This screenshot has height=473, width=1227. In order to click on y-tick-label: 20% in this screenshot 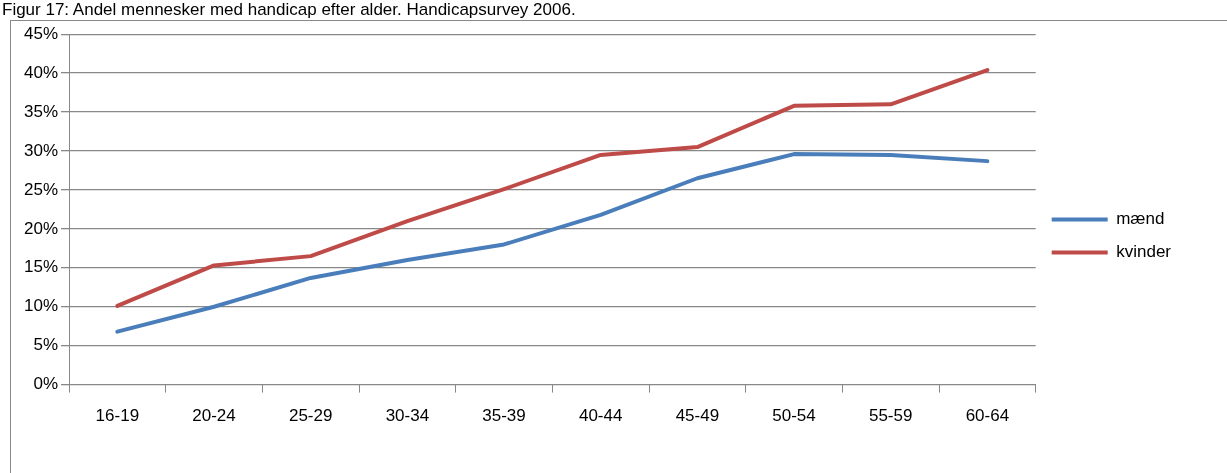, I will do `click(41, 228)`.